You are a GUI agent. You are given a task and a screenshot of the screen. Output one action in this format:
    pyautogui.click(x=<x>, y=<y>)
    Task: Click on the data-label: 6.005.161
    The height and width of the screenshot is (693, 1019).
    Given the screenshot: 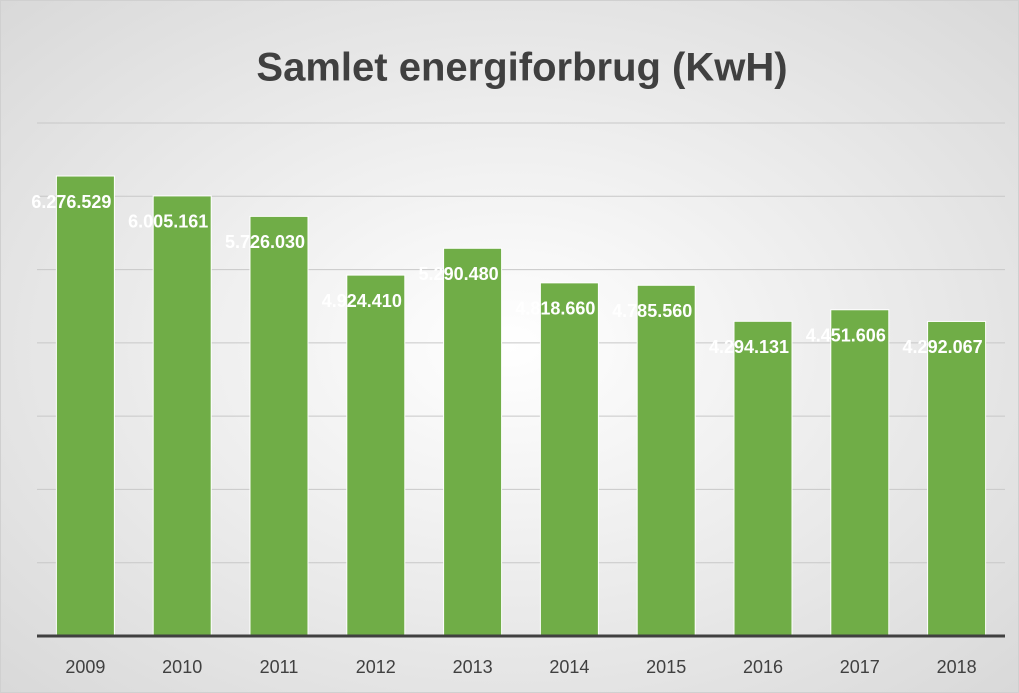 What is the action you would take?
    pyautogui.click(x=168, y=222)
    